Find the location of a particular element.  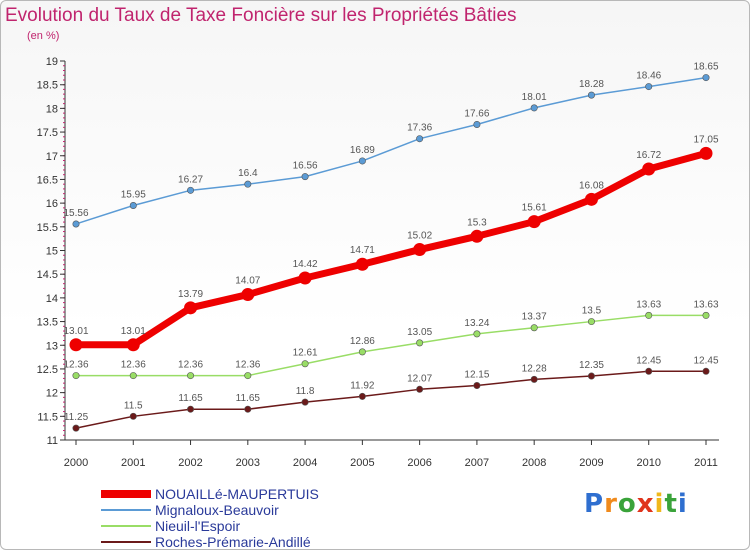

data-label: 15.95 is located at coordinates (133, 194).